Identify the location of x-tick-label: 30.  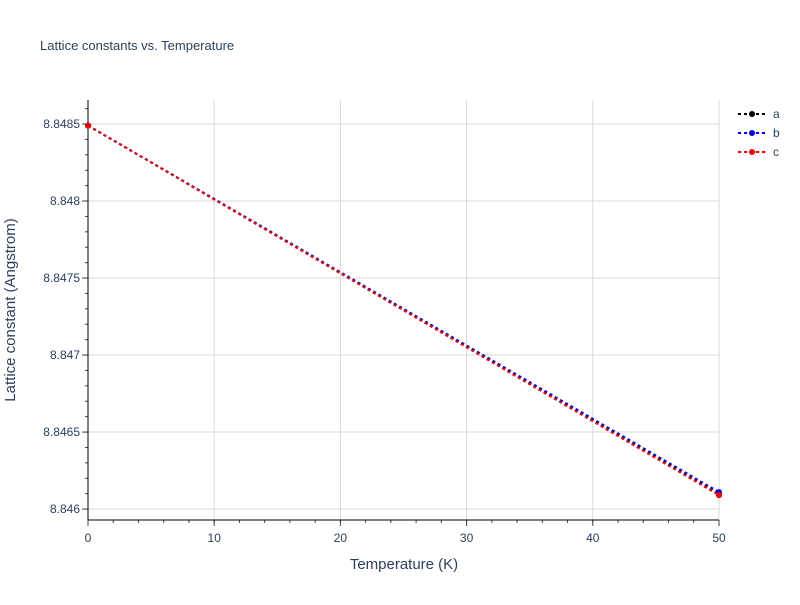
(467, 538).